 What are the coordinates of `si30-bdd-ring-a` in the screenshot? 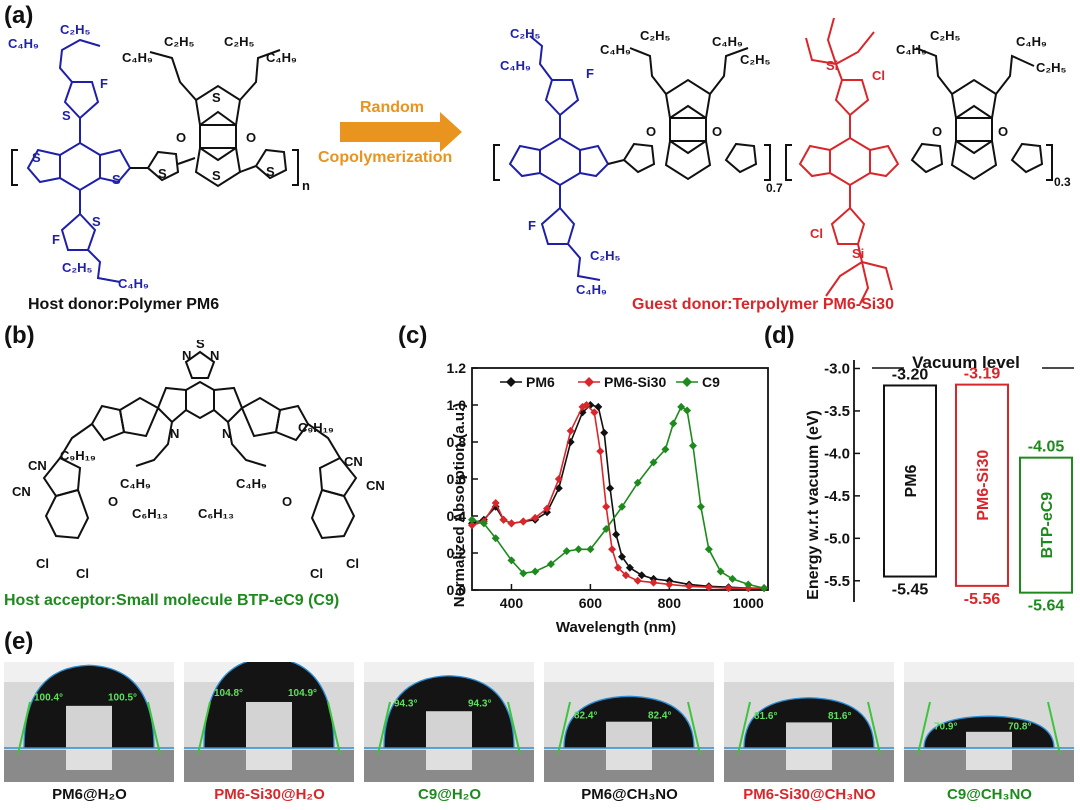 It's located at (688, 129).